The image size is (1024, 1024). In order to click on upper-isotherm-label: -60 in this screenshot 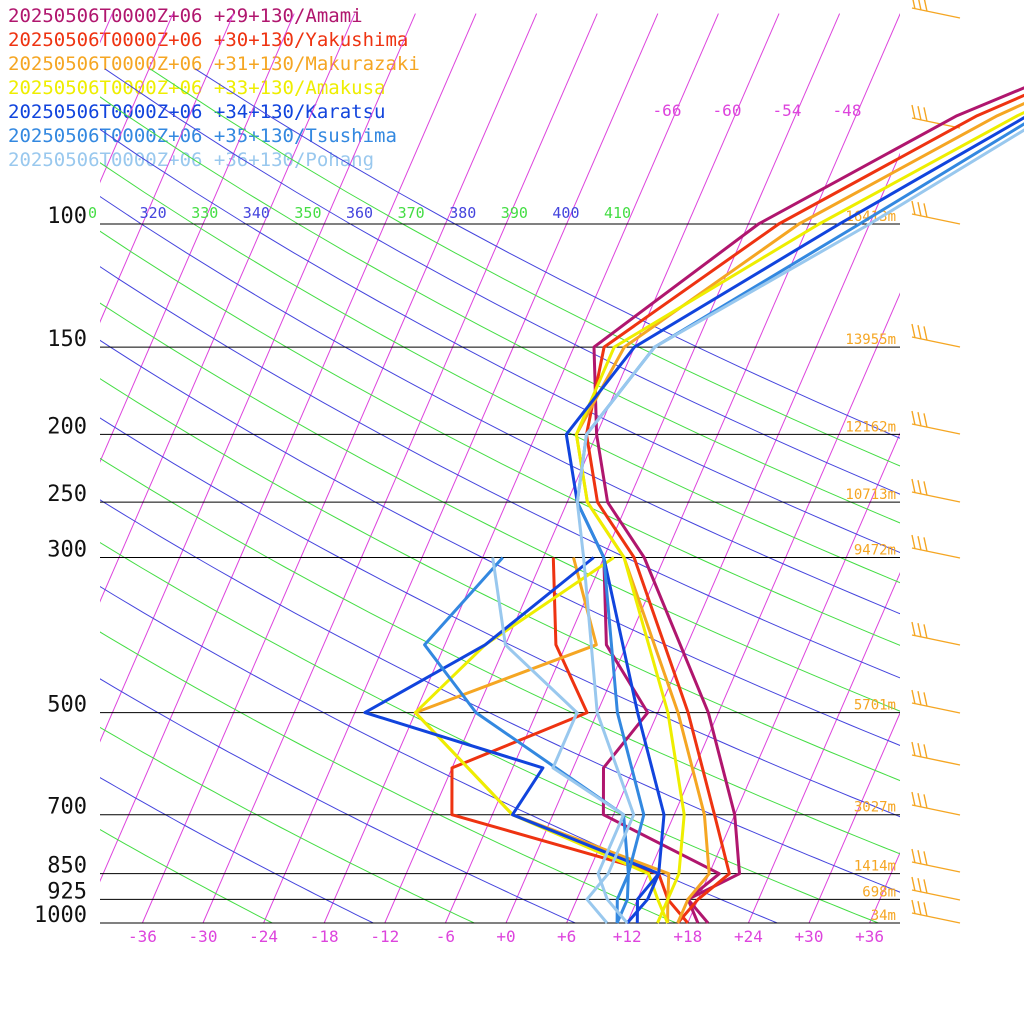, I will do `click(727, 110)`.